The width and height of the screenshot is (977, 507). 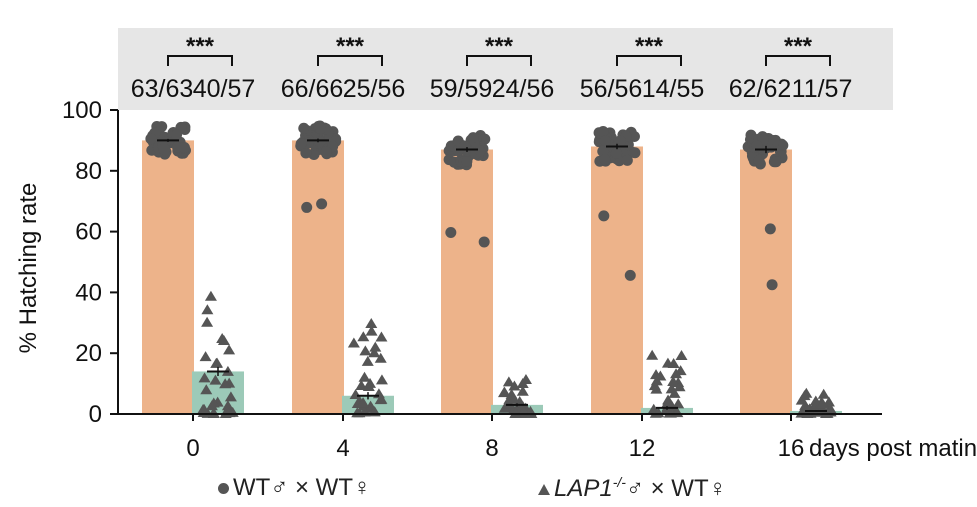 What do you see at coordinates (611, 89) in the screenshot?
I see `count-label: 56/56` at bounding box center [611, 89].